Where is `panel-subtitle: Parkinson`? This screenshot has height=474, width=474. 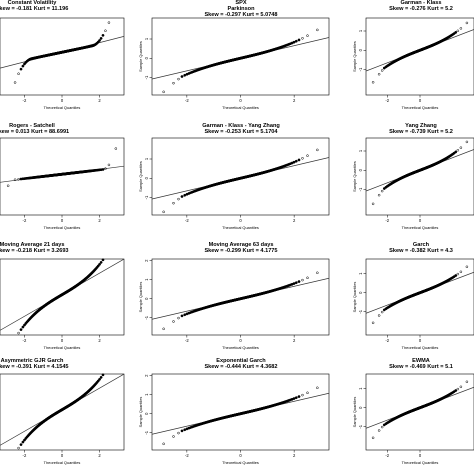 panel-subtitle: Parkinson is located at coordinates (241, 9).